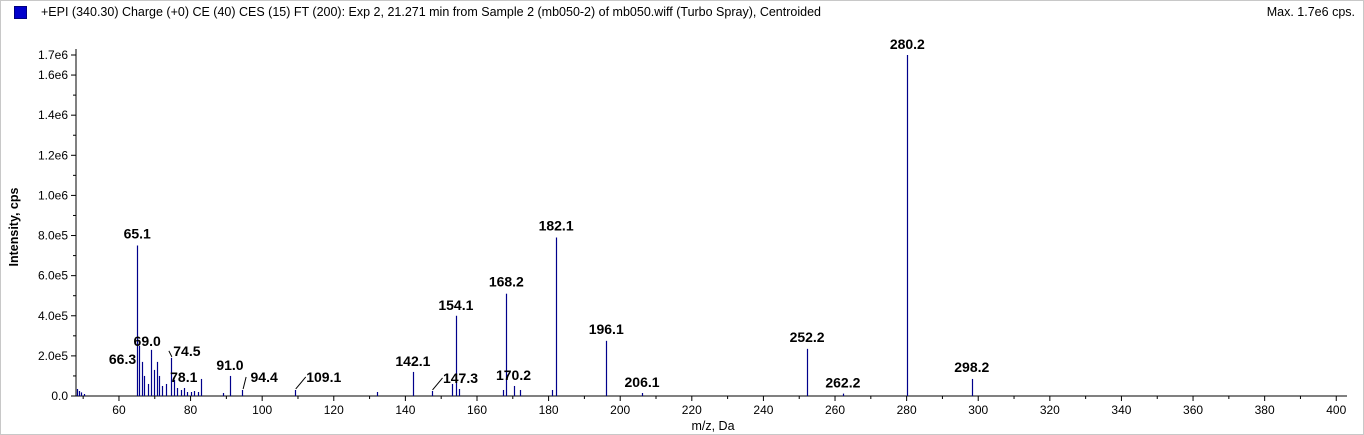 This screenshot has height=435, width=1364. What do you see at coordinates (513, 375) in the screenshot?
I see `peak-label: 170.2` at bounding box center [513, 375].